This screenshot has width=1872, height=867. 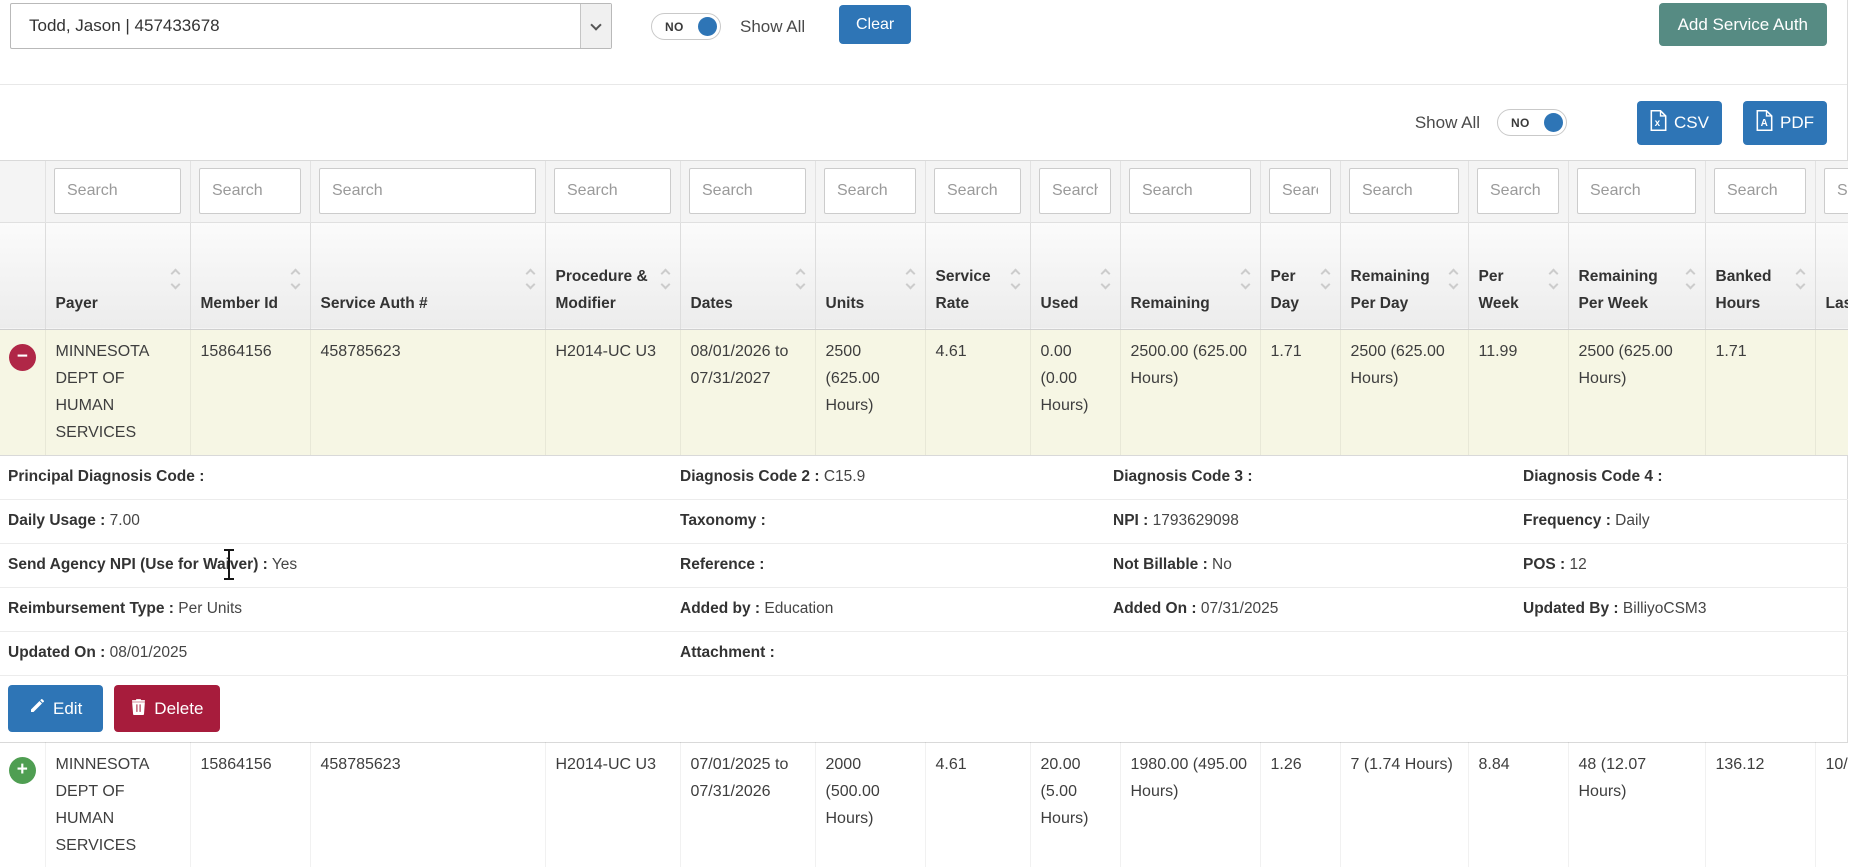 What do you see at coordinates (1300, 275) in the screenshot?
I see `column-header-per-day: Per Day` at bounding box center [1300, 275].